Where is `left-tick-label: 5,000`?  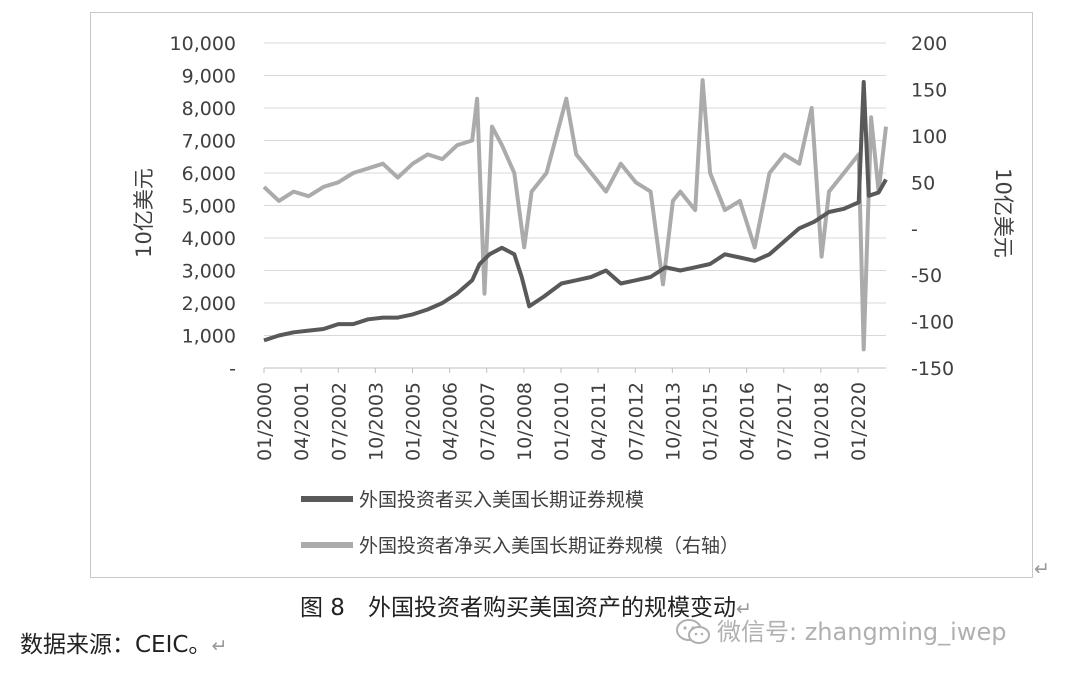
left-tick-label: 5,000 is located at coordinates (209, 207).